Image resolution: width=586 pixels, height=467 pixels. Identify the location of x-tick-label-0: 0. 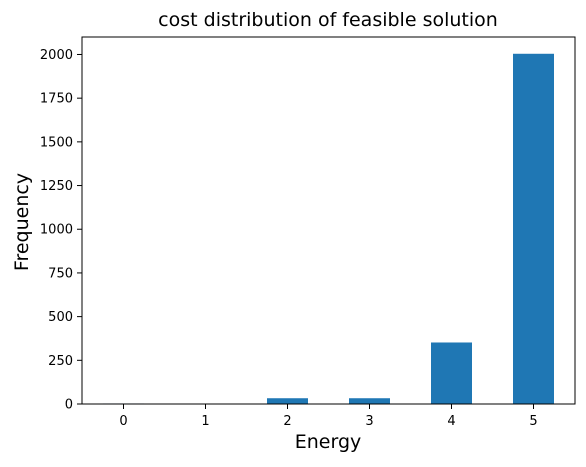
(123, 421).